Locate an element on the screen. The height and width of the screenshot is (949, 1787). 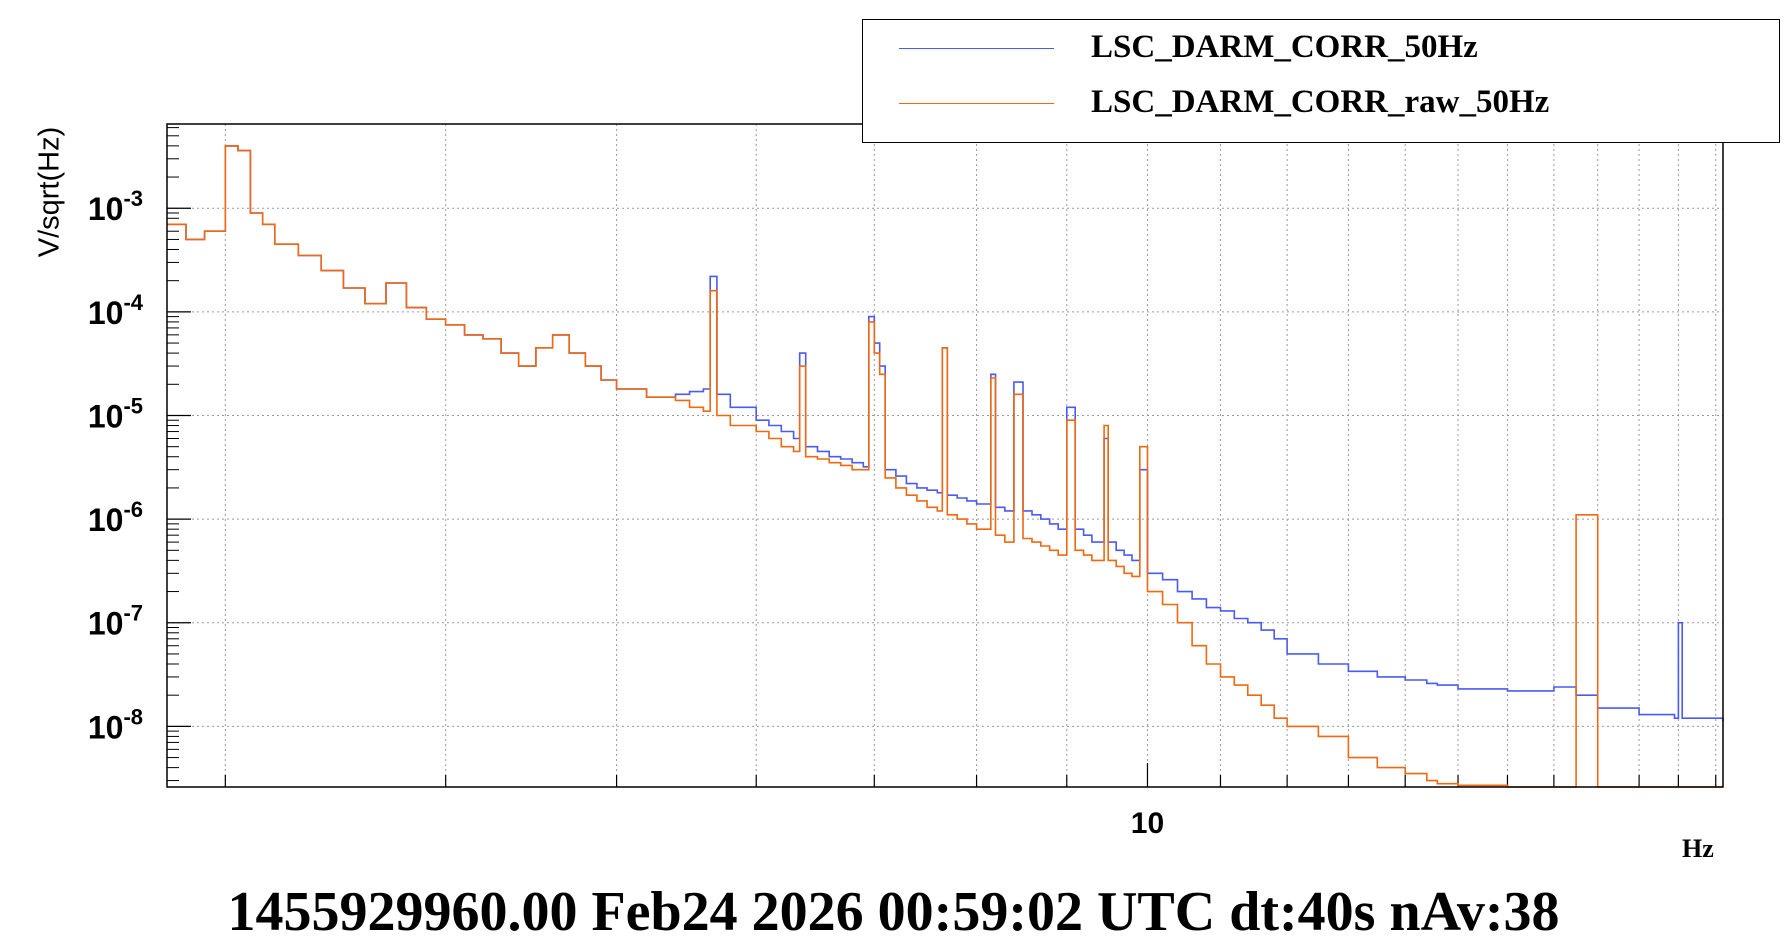
x-tick-label: 10 is located at coordinates (1147, 823).